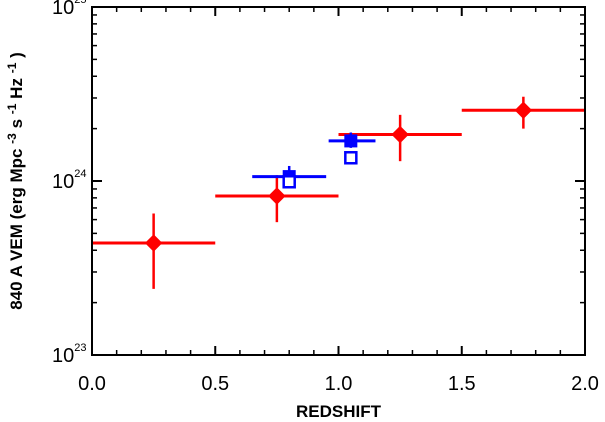 The image size is (605, 422). What do you see at coordinates (215, 384) in the screenshot?
I see `x-tick-label: 0.5` at bounding box center [215, 384].